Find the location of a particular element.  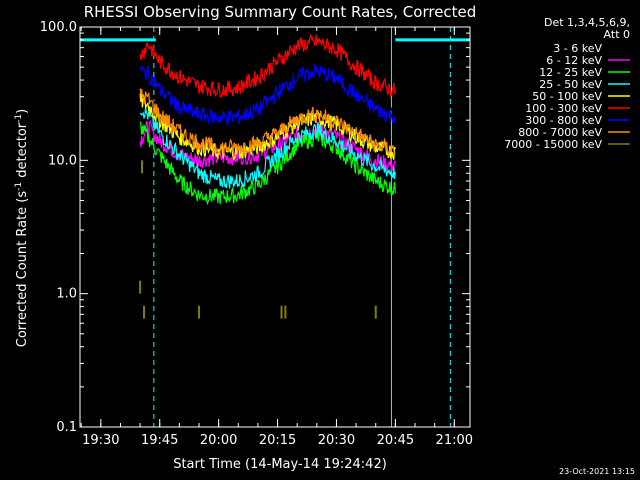

series-100-300-kev-line is located at coordinates (267, 66).